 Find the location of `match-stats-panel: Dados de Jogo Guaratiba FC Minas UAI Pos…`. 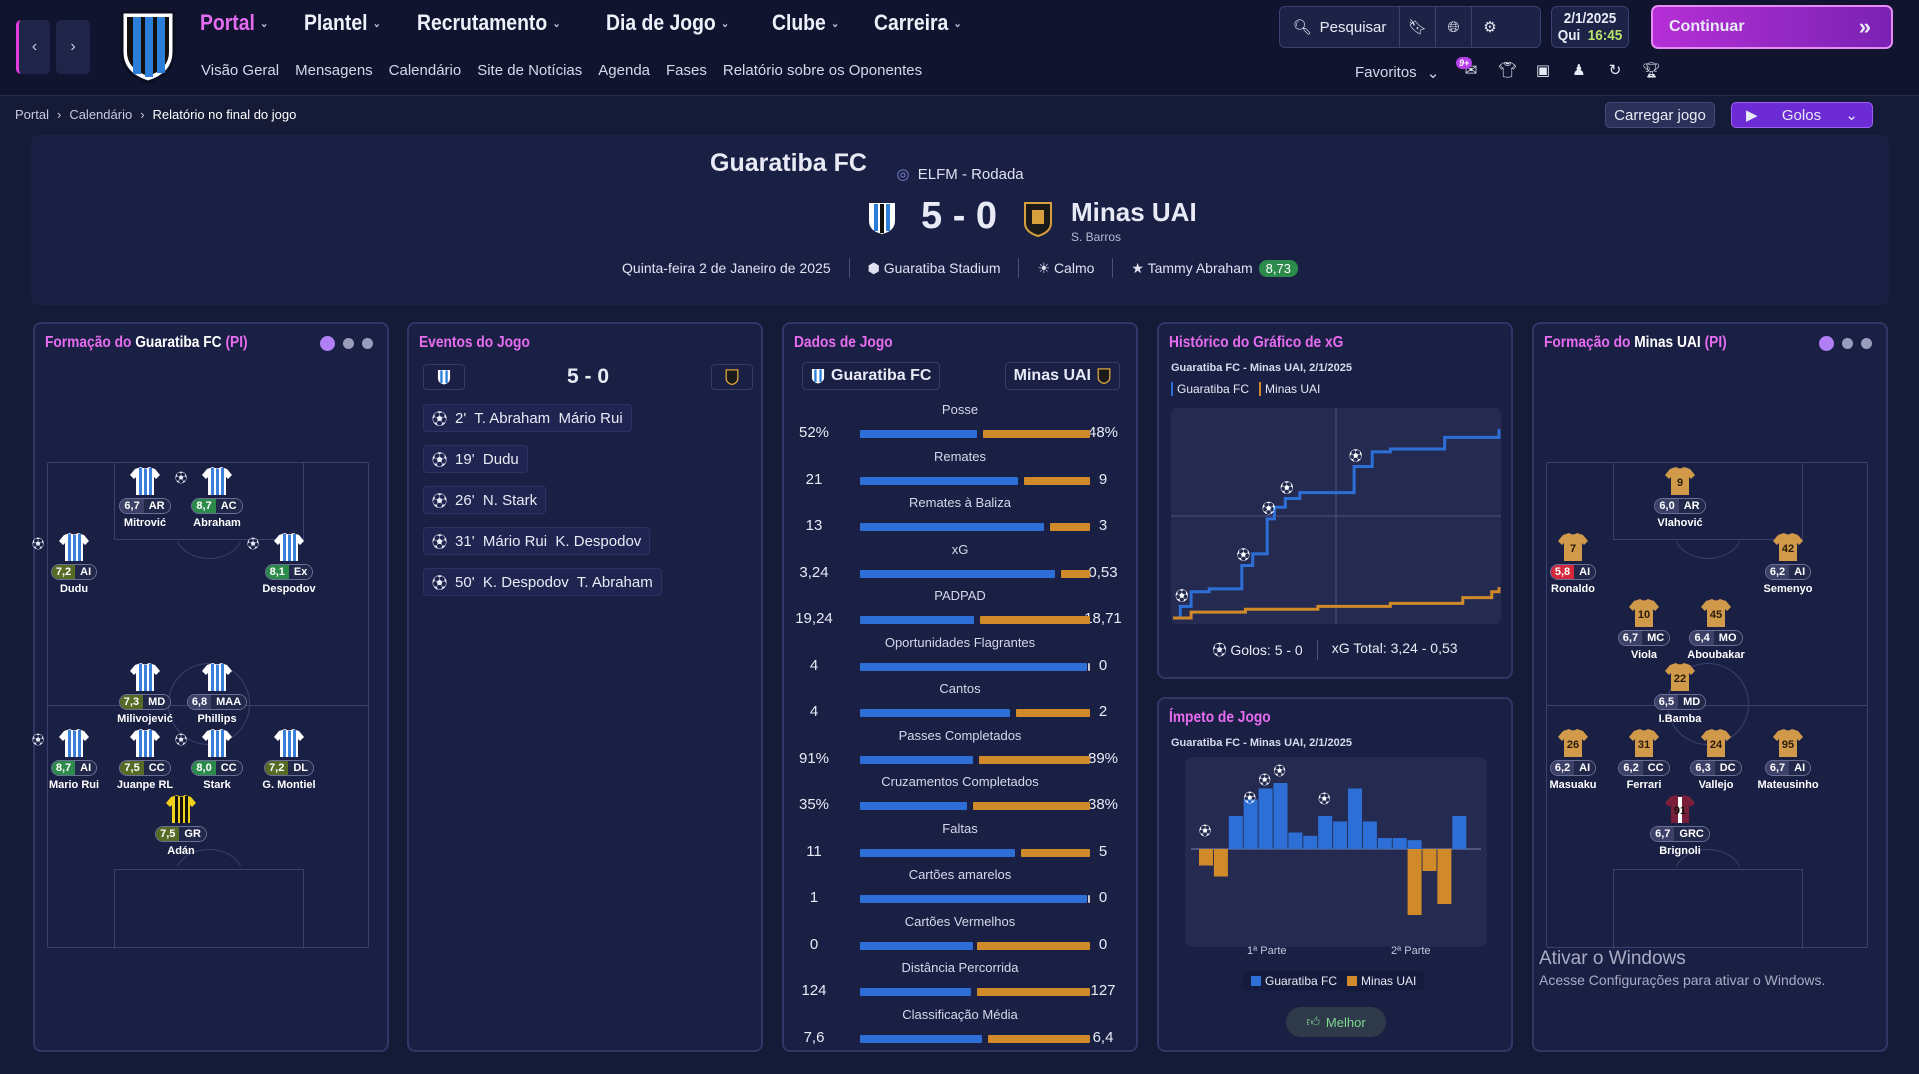

match-stats-panel: Dados de Jogo Guaratiba FC Minas UAI Pos… is located at coordinates (960, 687).